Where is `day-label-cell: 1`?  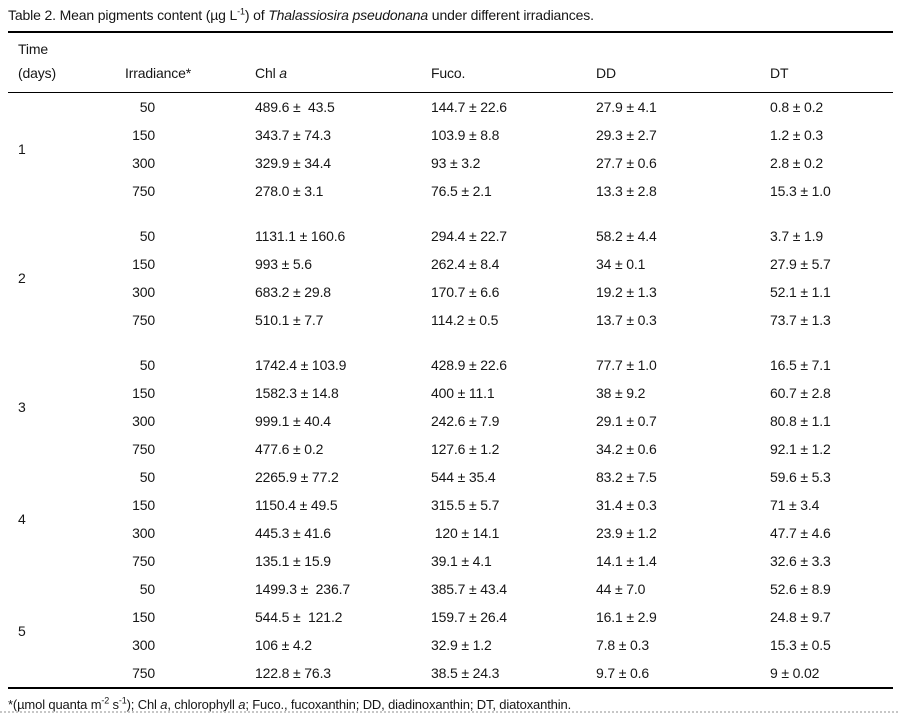 day-label-cell: 1 is located at coordinates (22, 149).